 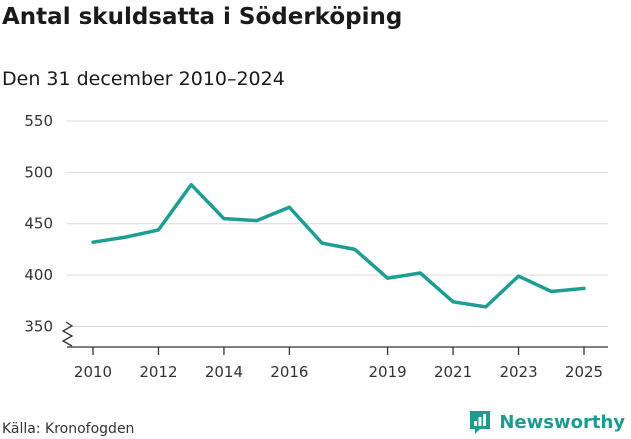 What do you see at coordinates (388, 278) in the screenshot?
I see `data-point-2019` at bounding box center [388, 278].